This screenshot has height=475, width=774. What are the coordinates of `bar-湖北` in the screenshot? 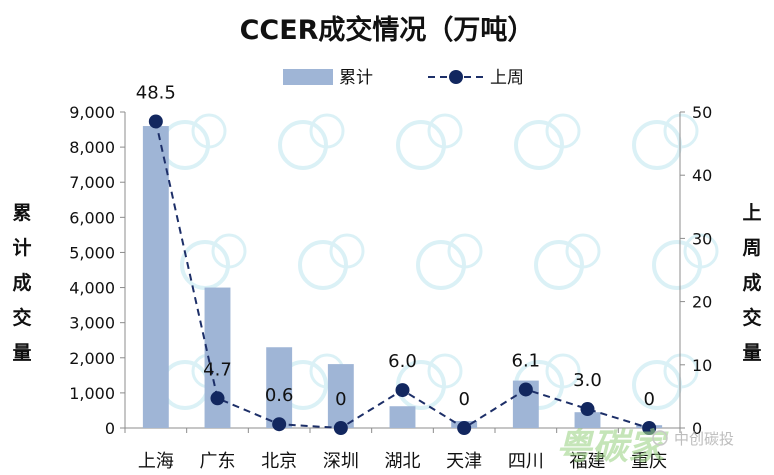 It's located at (402, 417).